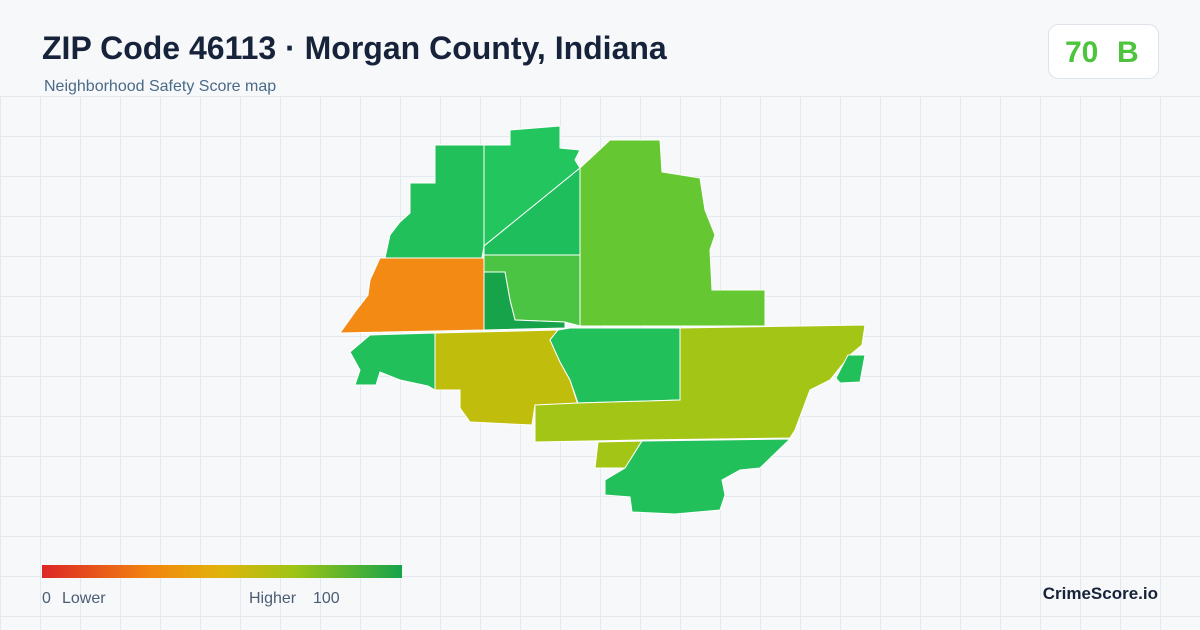  Describe the element at coordinates (326, 598) in the screenshot. I see `legend-max: 100` at that location.